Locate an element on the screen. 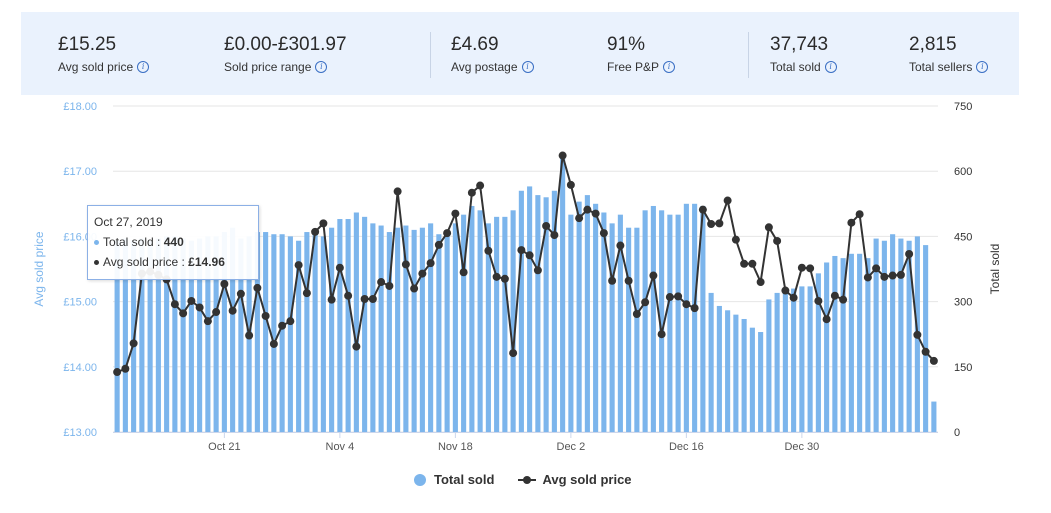  legend-item-total-sold: Total sold is located at coordinates (454, 479).